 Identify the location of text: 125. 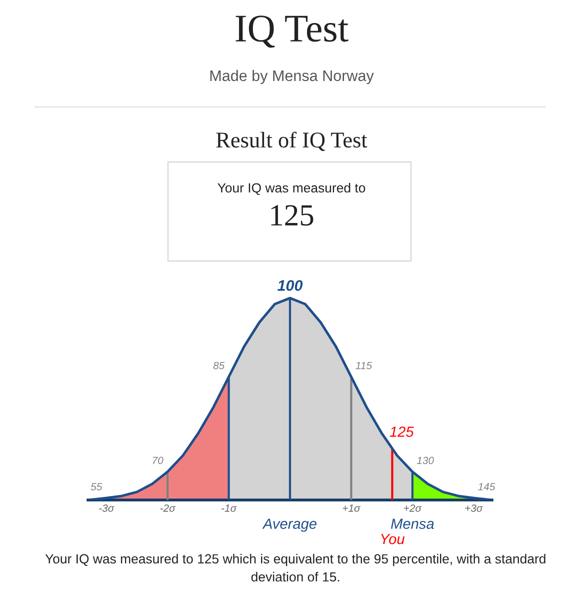
(292, 215).